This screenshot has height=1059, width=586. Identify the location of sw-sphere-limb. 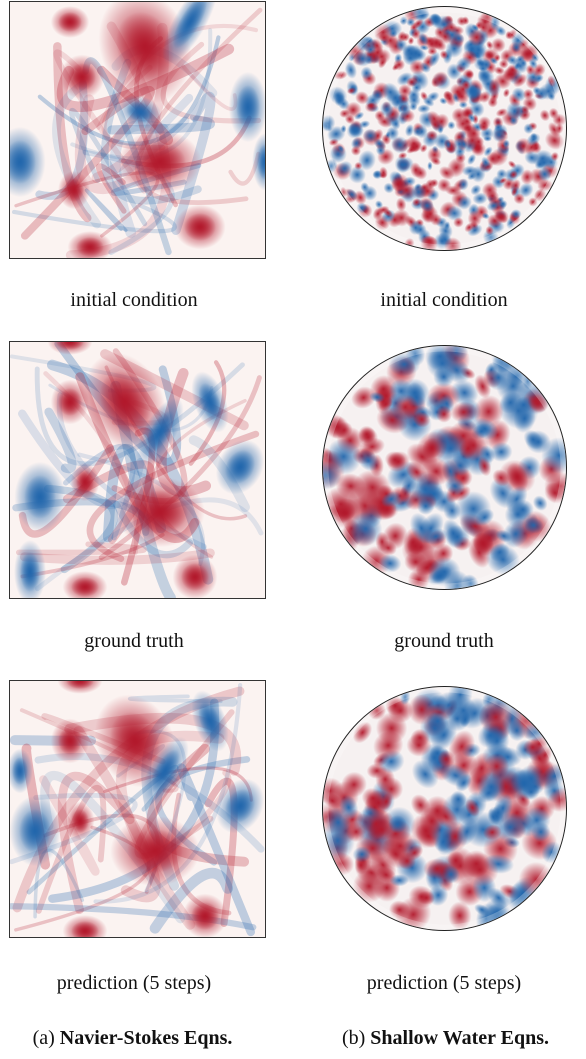
(444, 808).